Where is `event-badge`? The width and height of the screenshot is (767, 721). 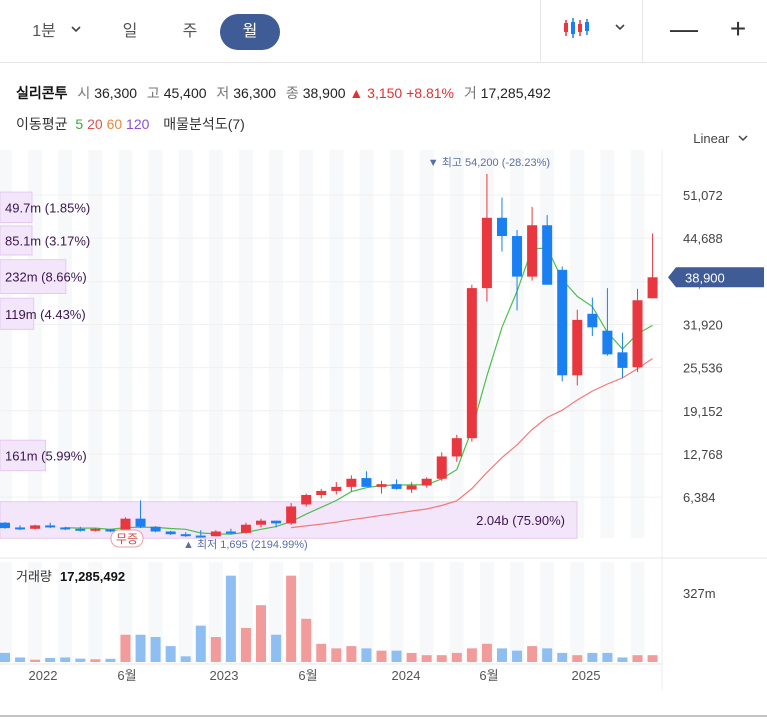 event-badge is located at coordinates (127, 538).